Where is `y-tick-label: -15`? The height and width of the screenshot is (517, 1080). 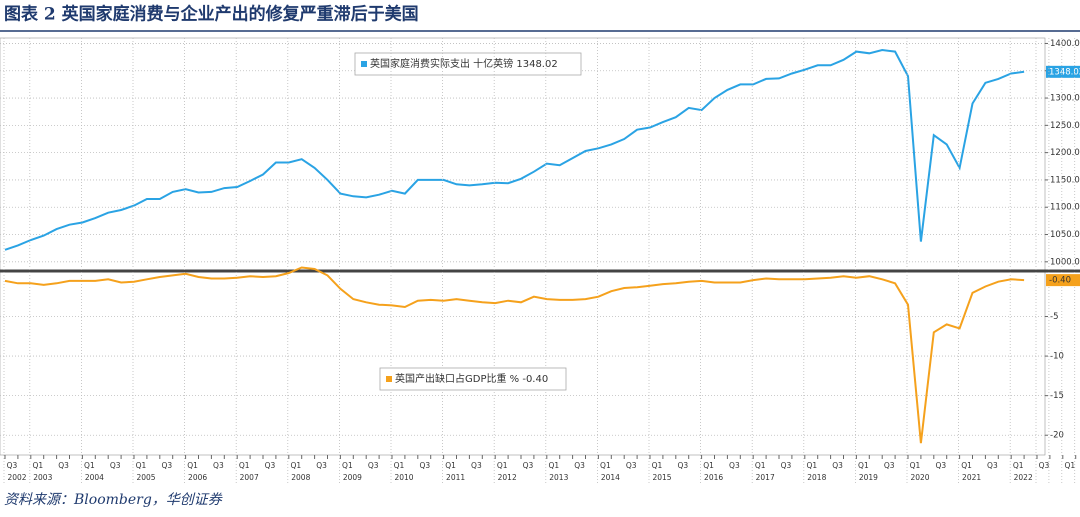
y-tick-label: -15 is located at coordinates (1057, 396).